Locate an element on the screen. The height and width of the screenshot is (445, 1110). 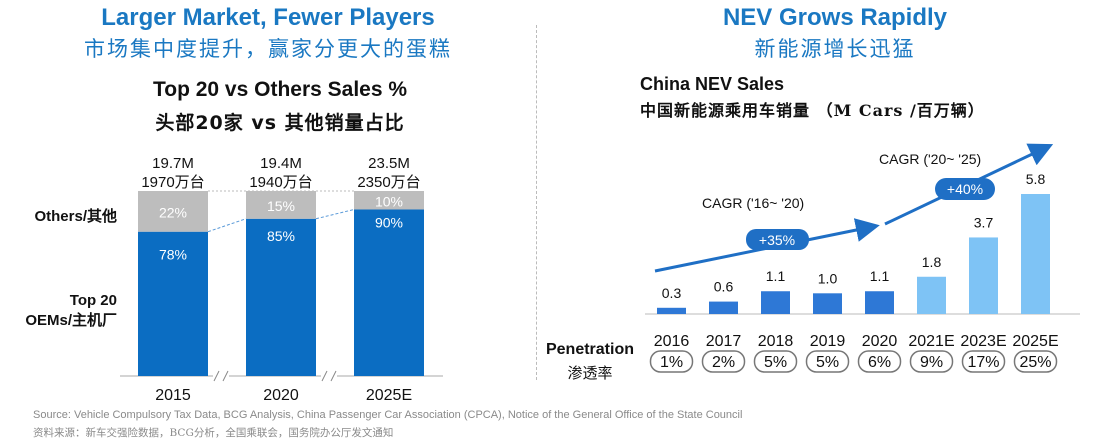
cagr-label-1: CAGR ('16~ '20) is located at coordinates (753, 203).